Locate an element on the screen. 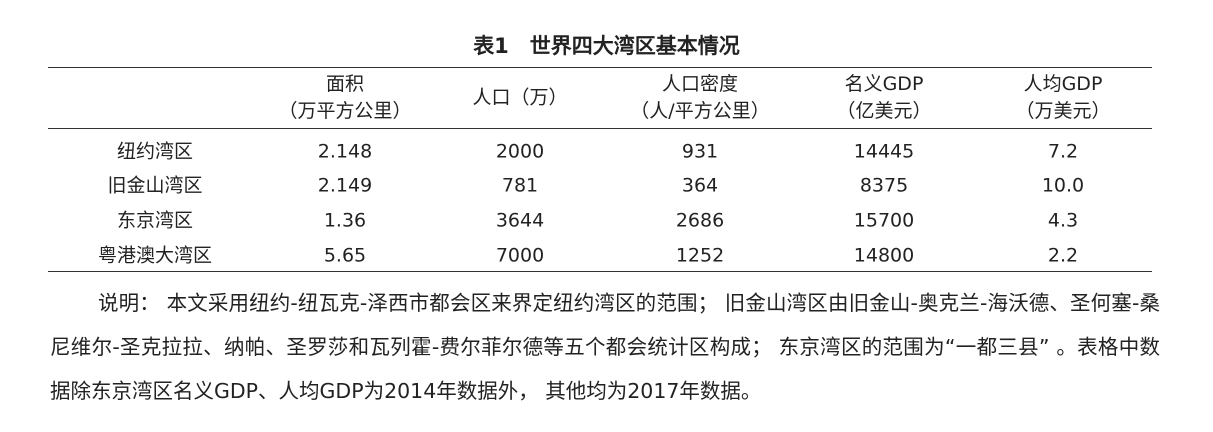 This screenshot has height=432, width=1213. column-header: 人均GDP （万美元） is located at coordinates (1062, 98).